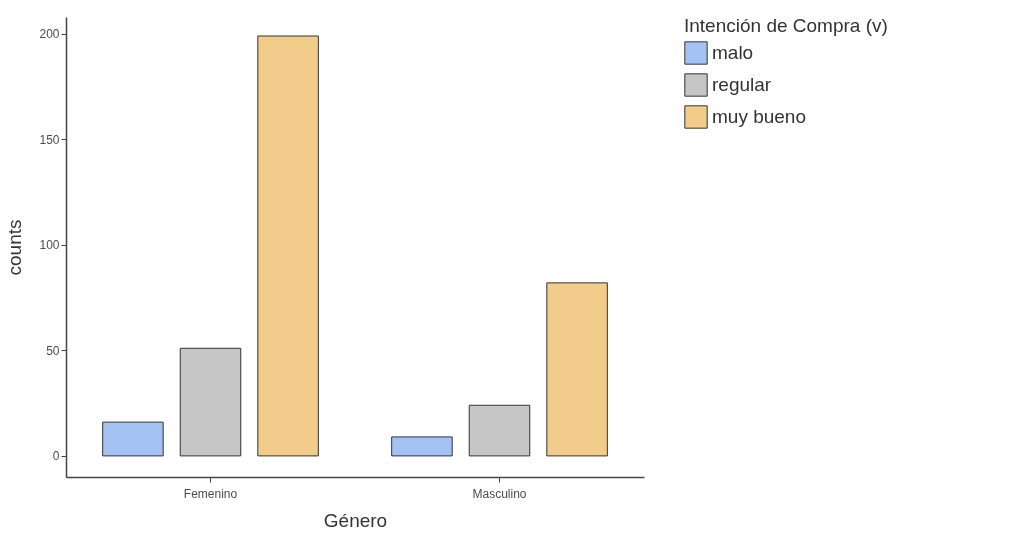  Describe the element at coordinates (733, 52) in the screenshot. I see `legend-label: malo` at that location.